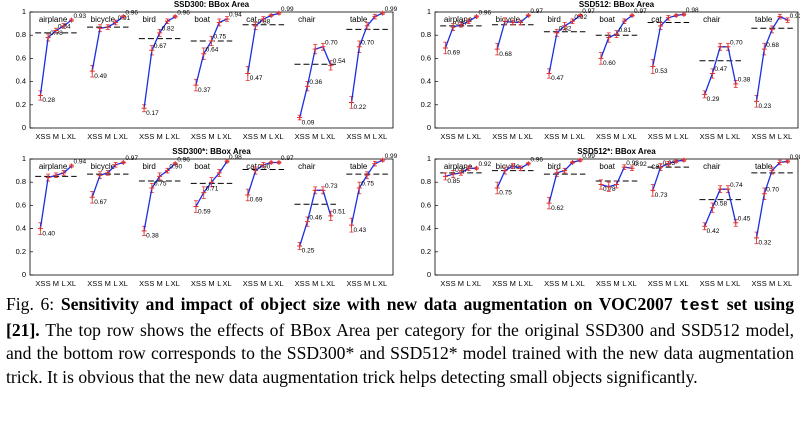  What do you see at coordinates (56, 33) in the screenshot?
I see `value-label: 0.78` at bounding box center [56, 33].